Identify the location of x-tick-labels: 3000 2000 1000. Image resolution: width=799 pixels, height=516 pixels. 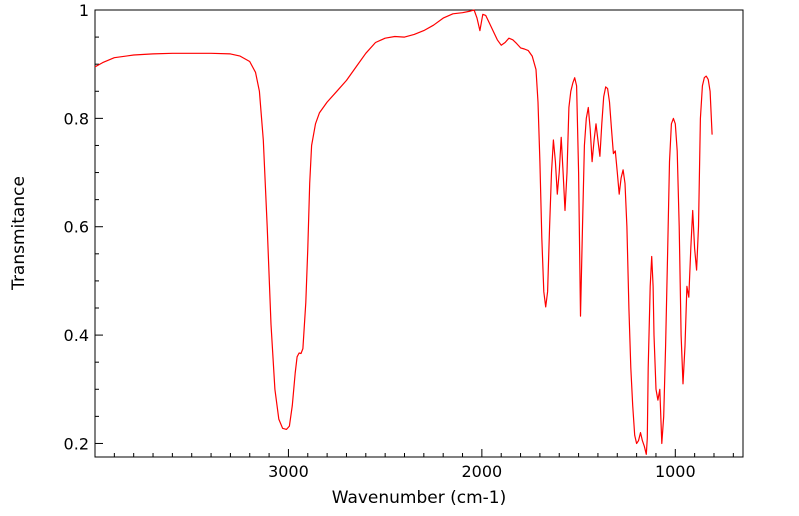
(482, 471).